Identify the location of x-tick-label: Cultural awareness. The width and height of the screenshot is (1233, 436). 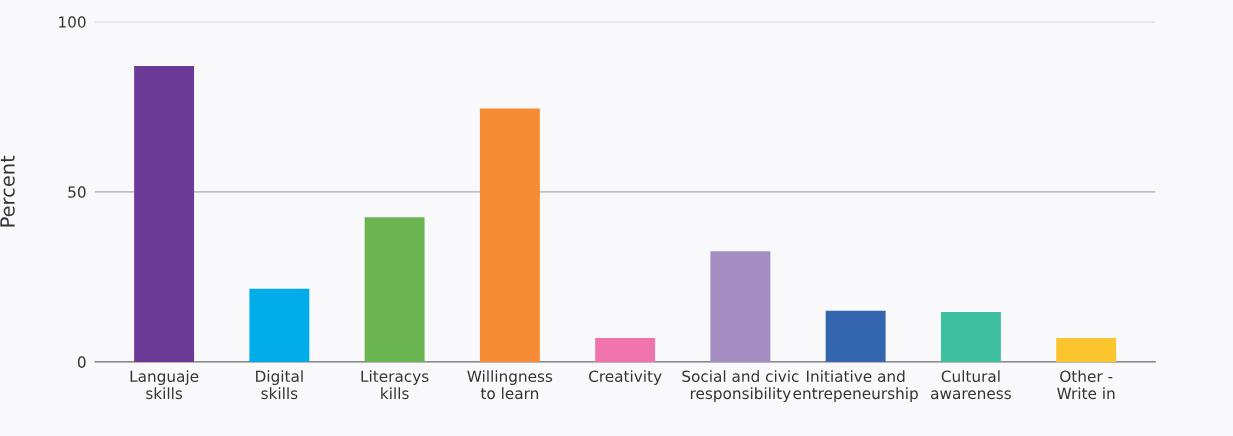
(971, 385).